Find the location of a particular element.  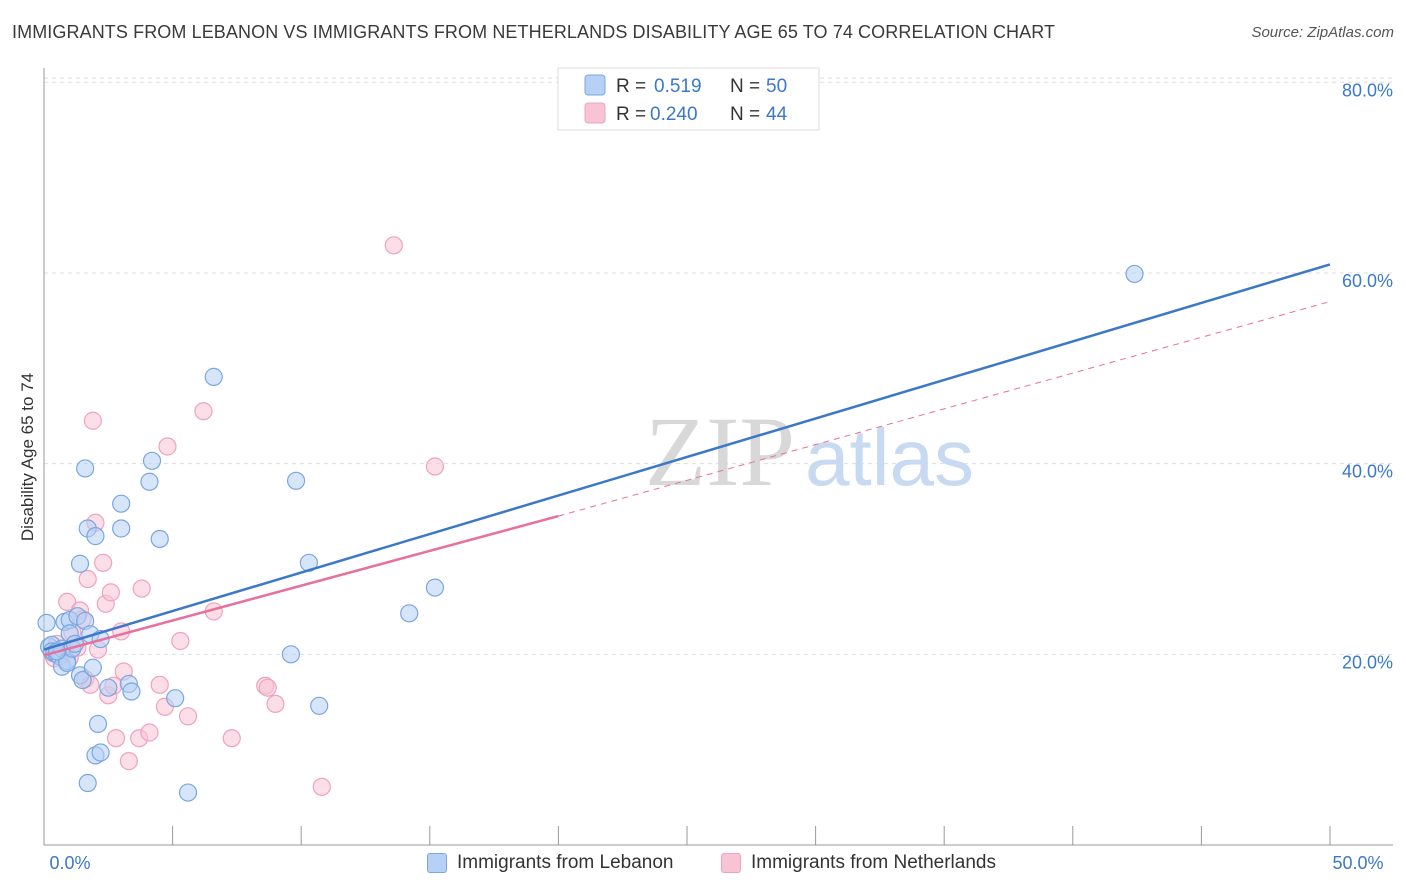

netherlands-trend-extension is located at coordinates (944, 409).